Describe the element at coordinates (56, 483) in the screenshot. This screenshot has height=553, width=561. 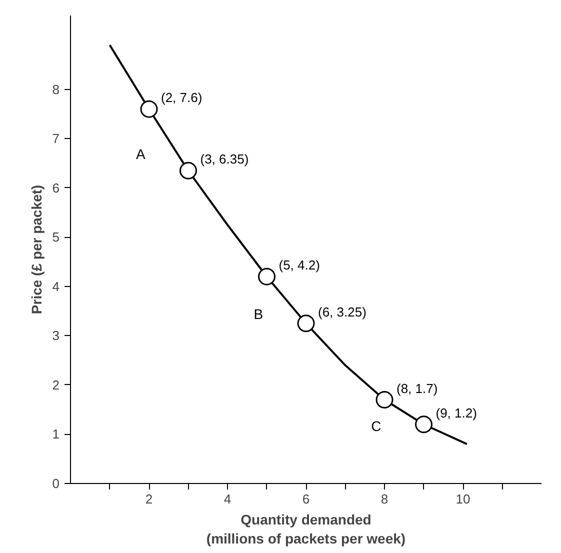
I see `y-tick-label: 0` at that location.